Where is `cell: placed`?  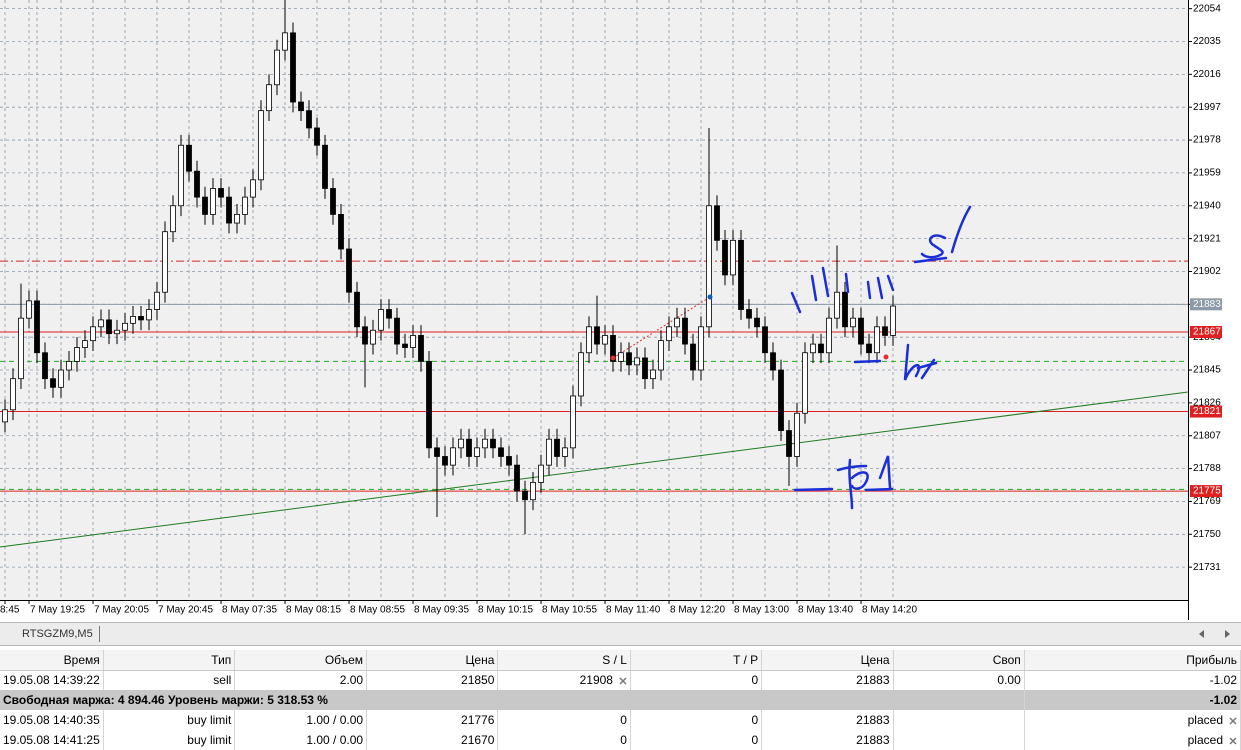 cell: placed is located at coordinates (1132, 740).